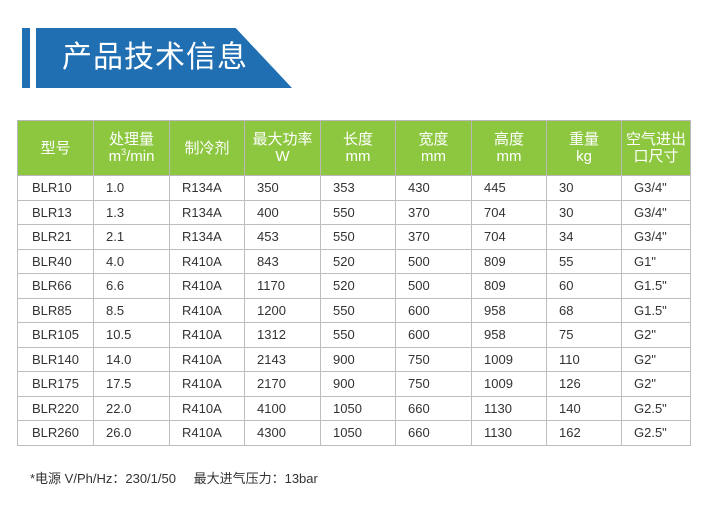 Image resolution: width=707 pixels, height=519 pixels. What do you see at coordinates (509, 237) in the screenshot?
I see `cell-height: 704` at bounding box center [509, 237].